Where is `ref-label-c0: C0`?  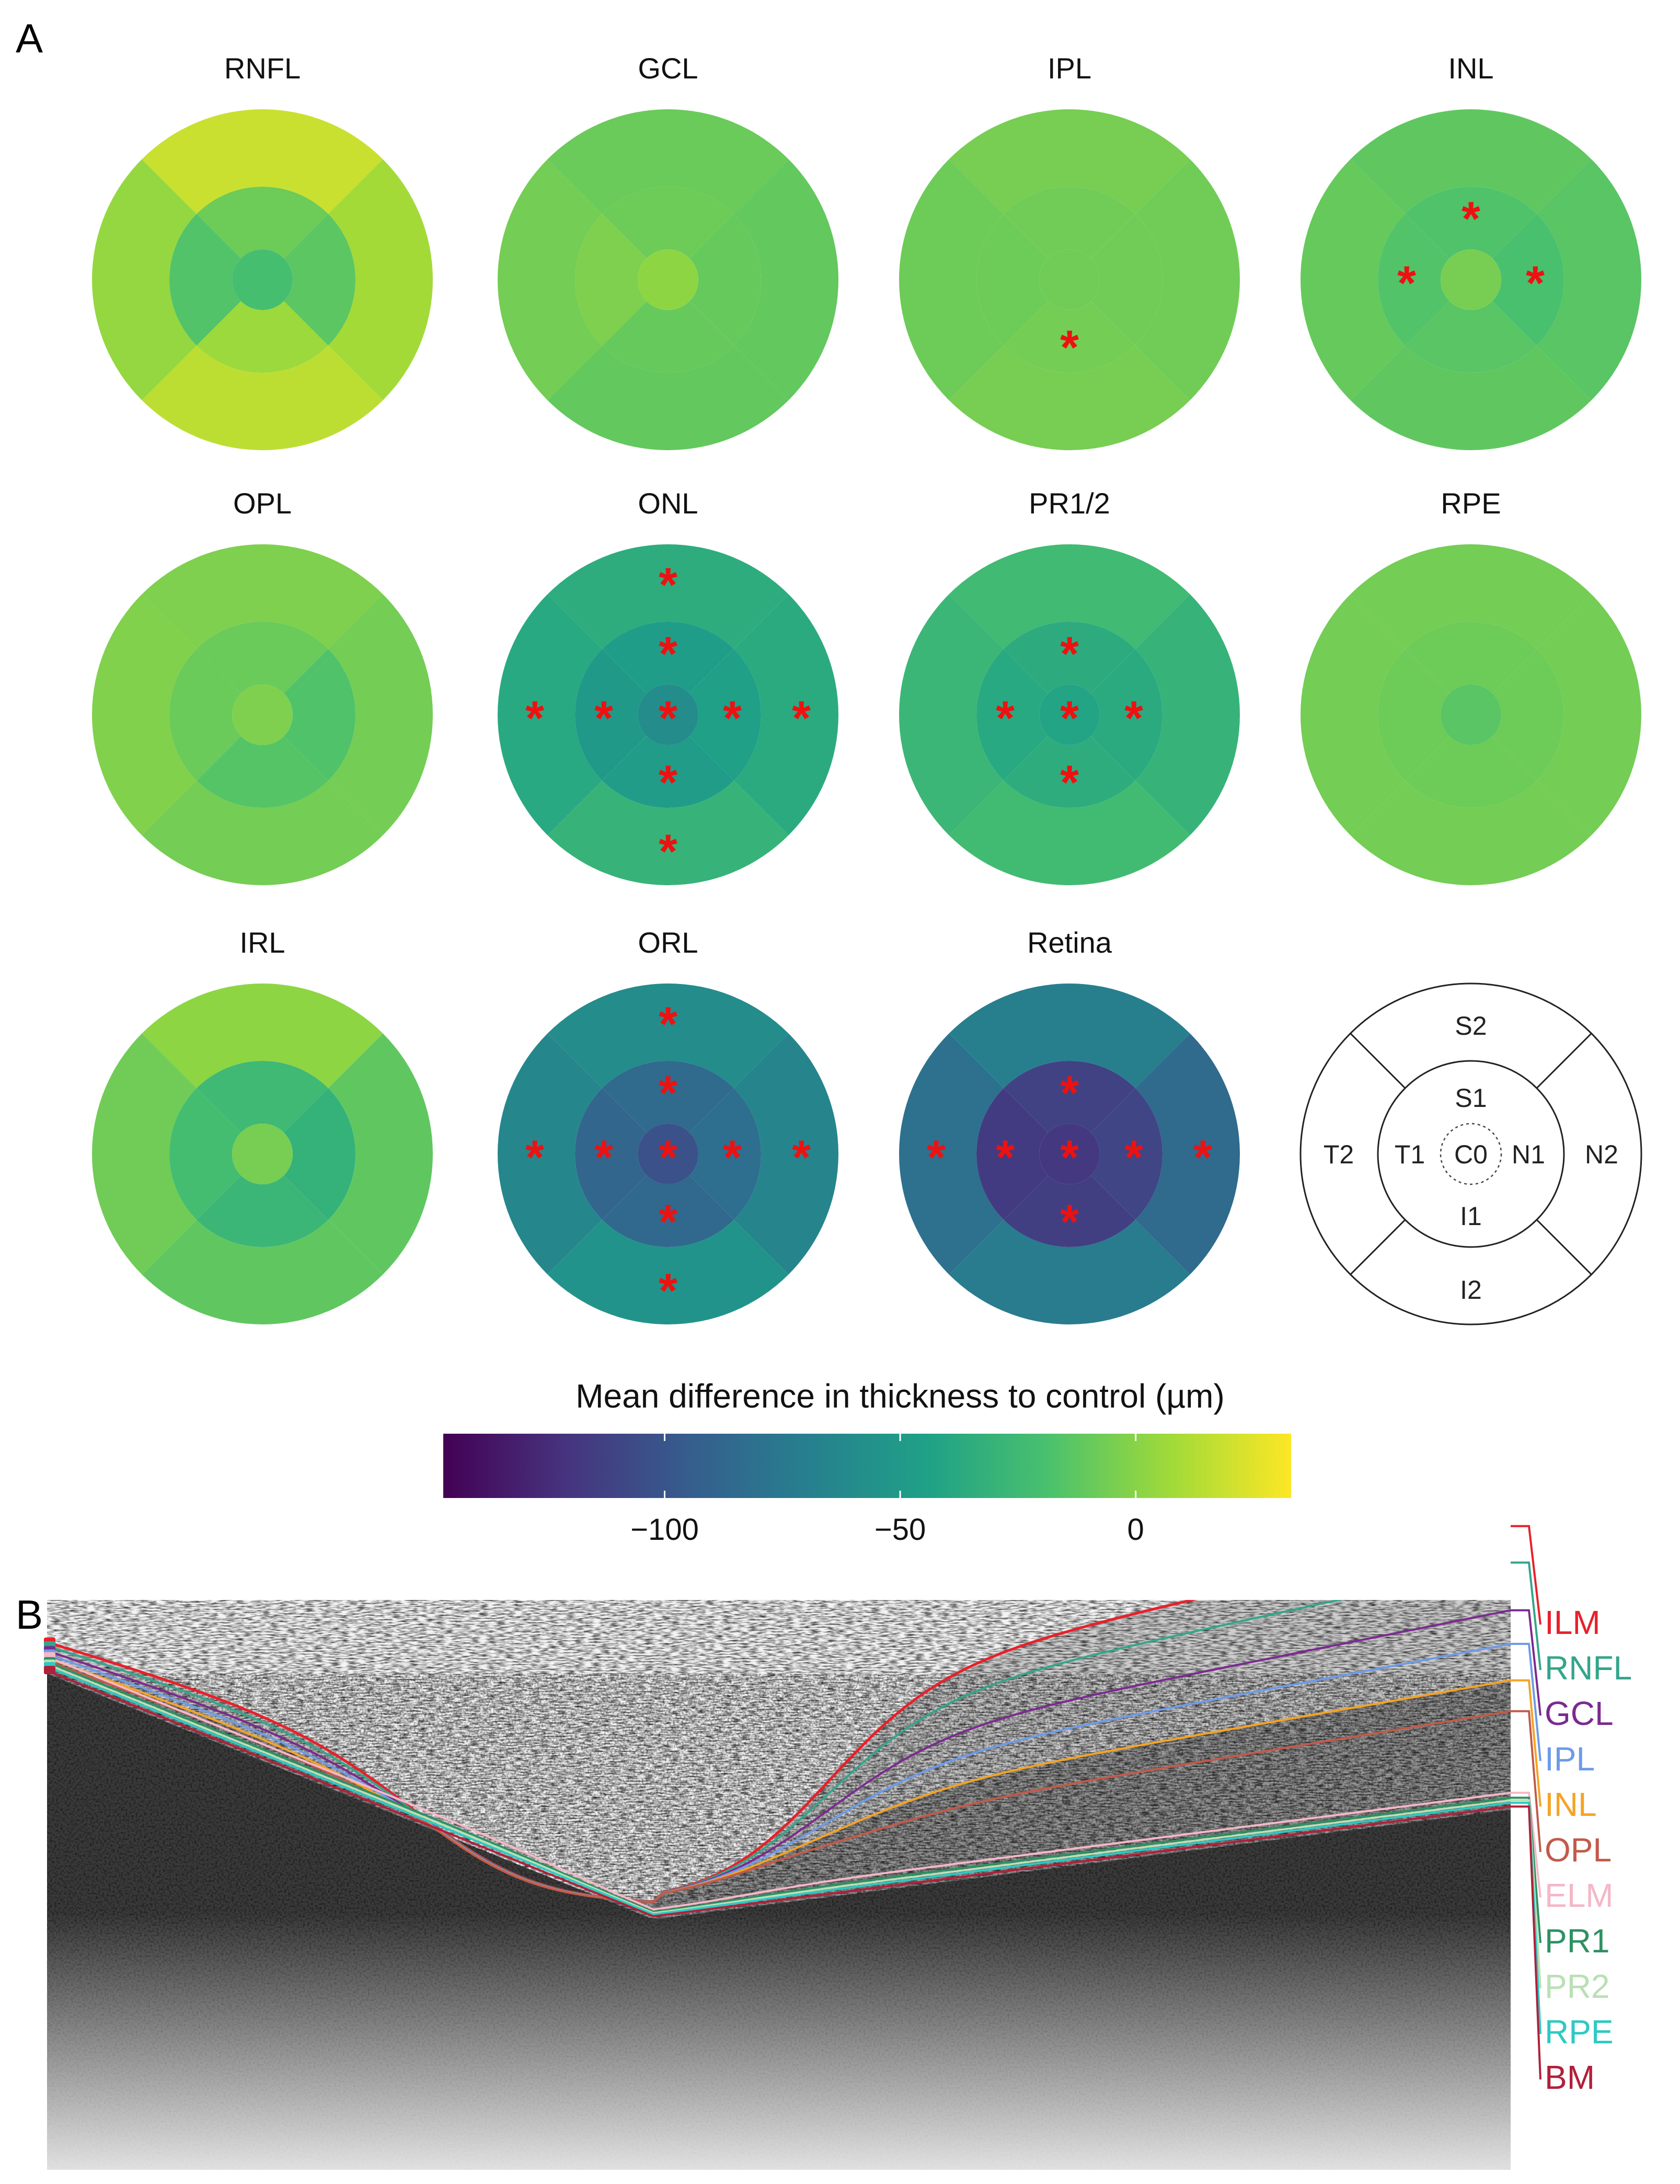
ref-label-c0: C0 is located at coordinates (1471, 1154).